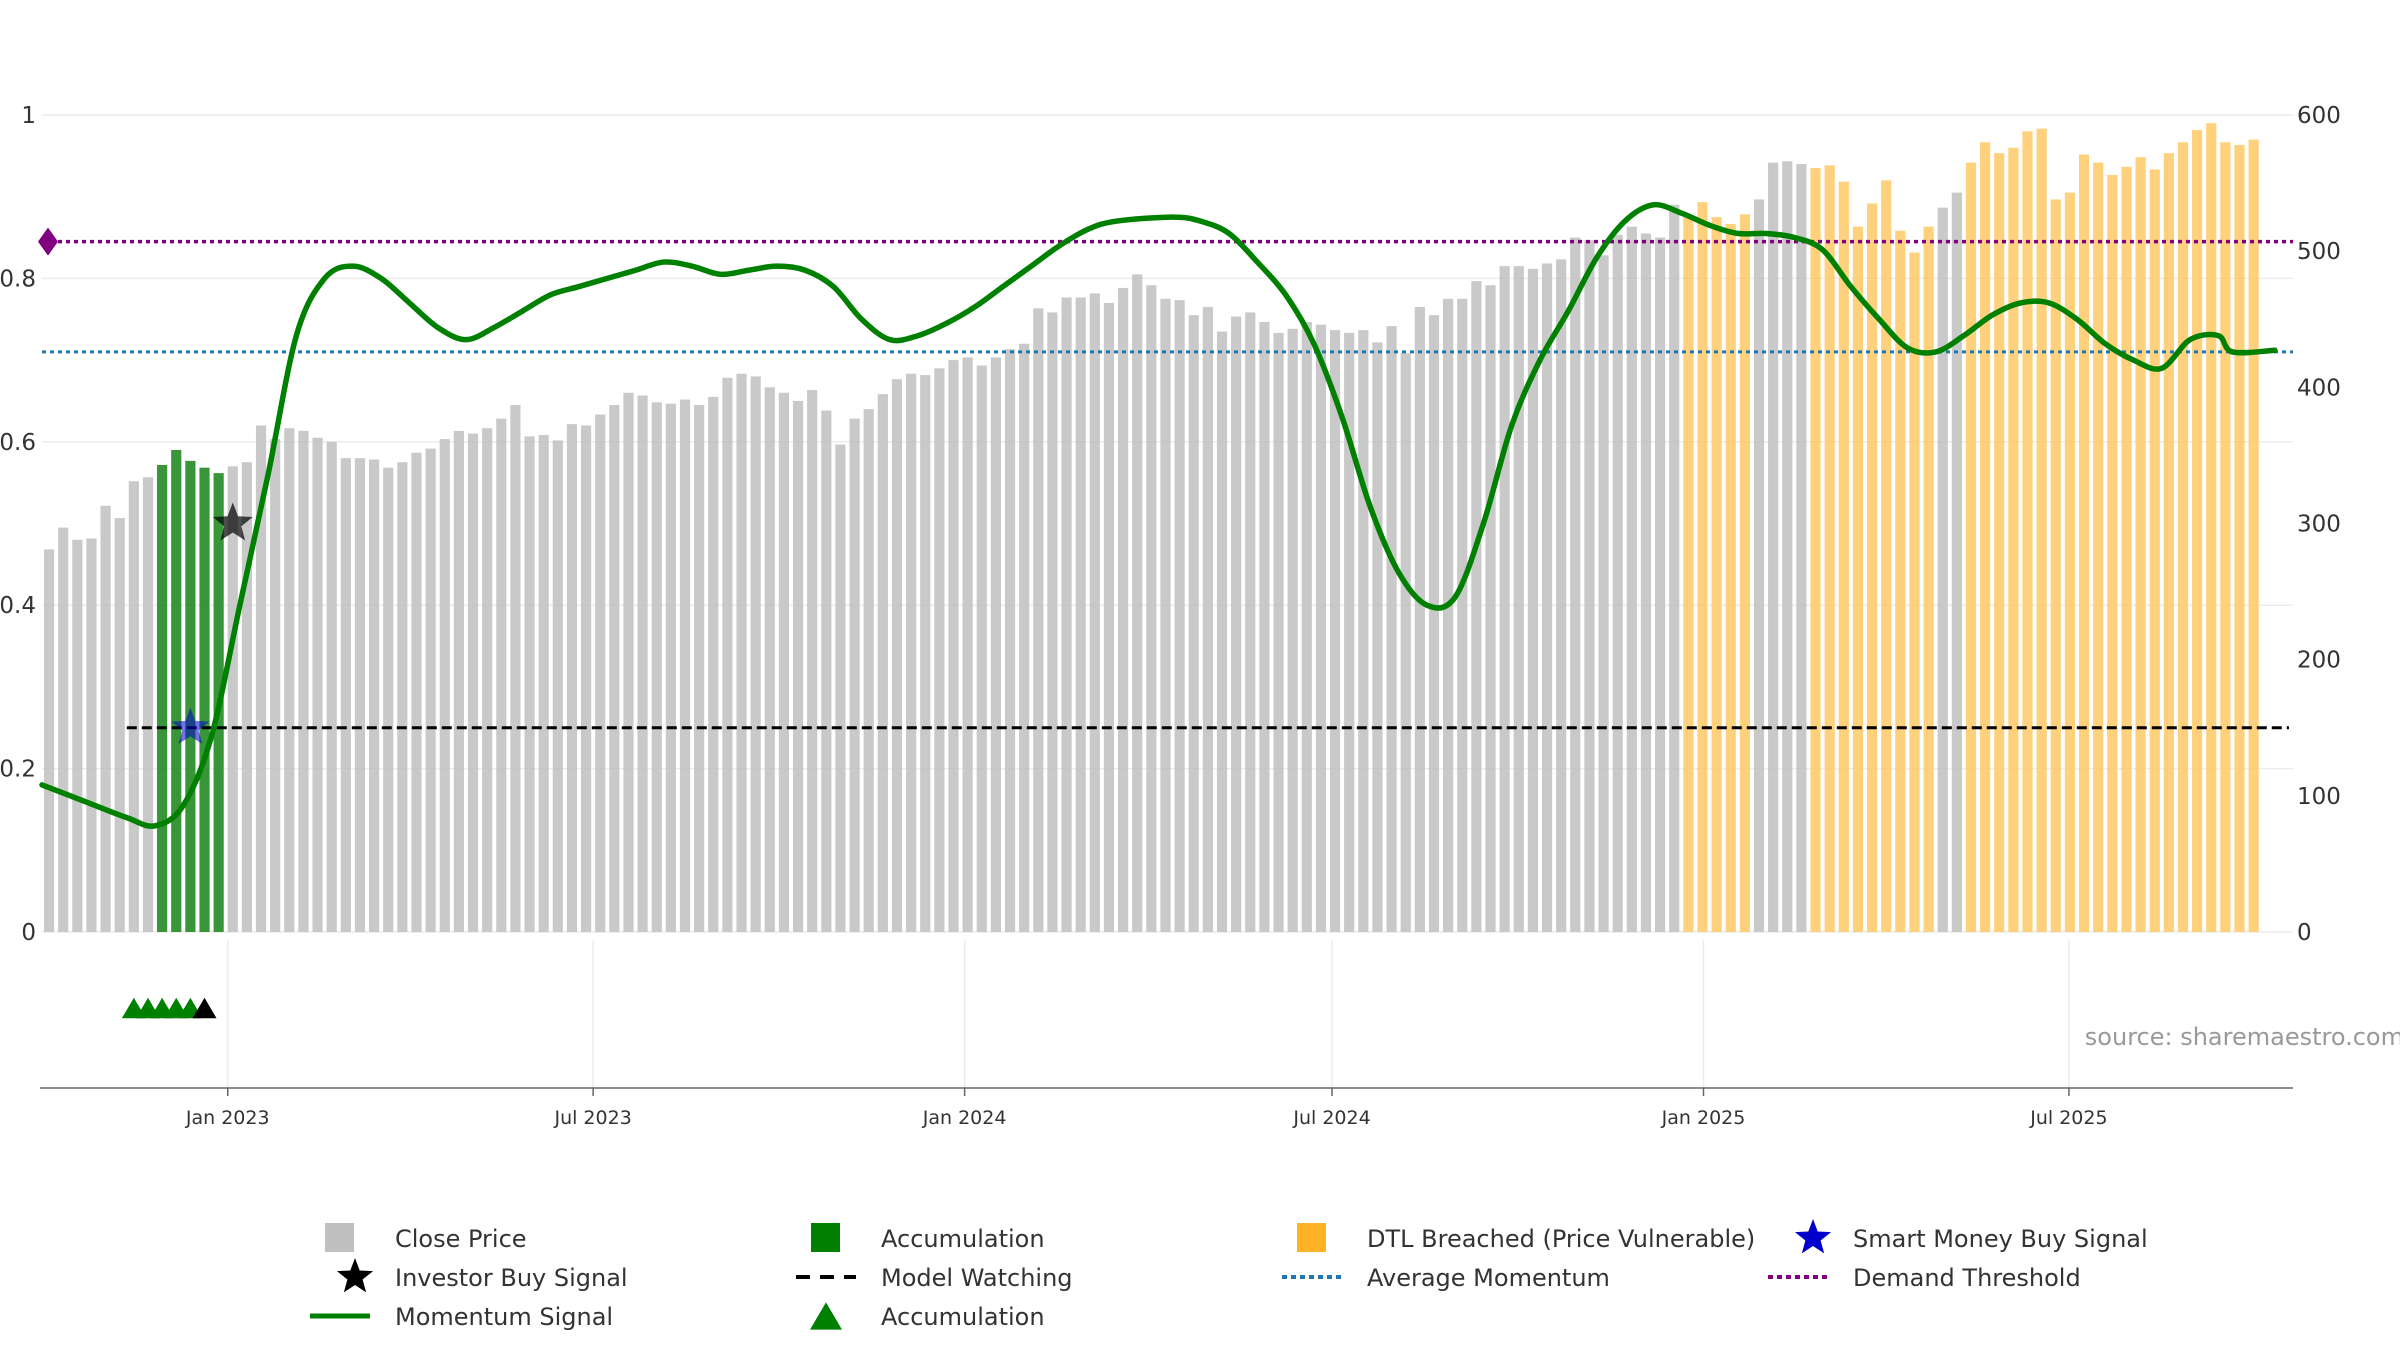  Describe the element at coordinates (2304, 933) in the screenshot. I see `right-axis-tick-label: 0` at that location.